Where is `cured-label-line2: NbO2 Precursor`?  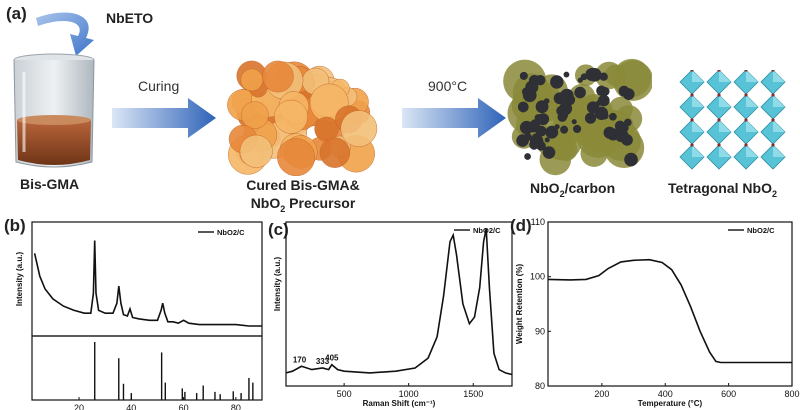
cured-label-line2: NbO2 Precursor is located at coordinates (303, 204).